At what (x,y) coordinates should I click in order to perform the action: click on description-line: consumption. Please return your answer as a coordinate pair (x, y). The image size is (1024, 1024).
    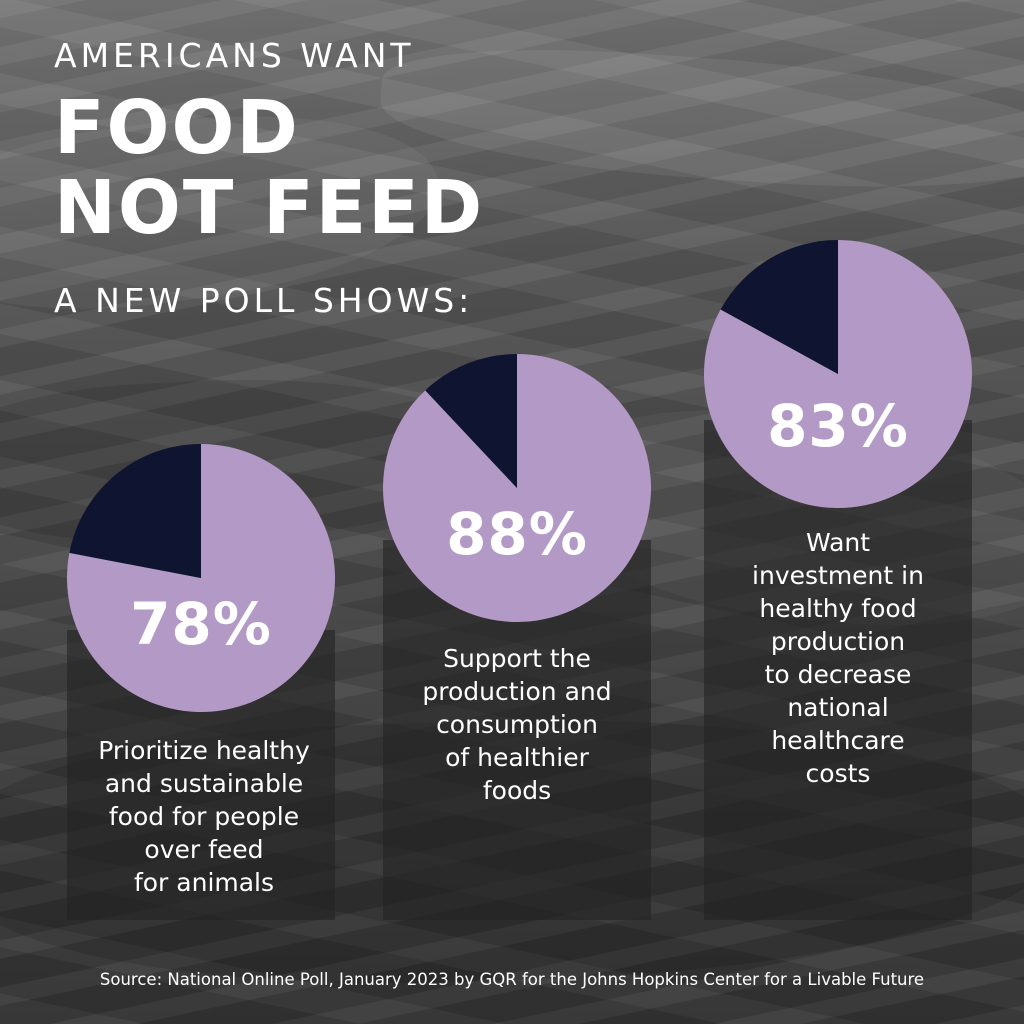
    Looking at the image, I should click on (517, 724).